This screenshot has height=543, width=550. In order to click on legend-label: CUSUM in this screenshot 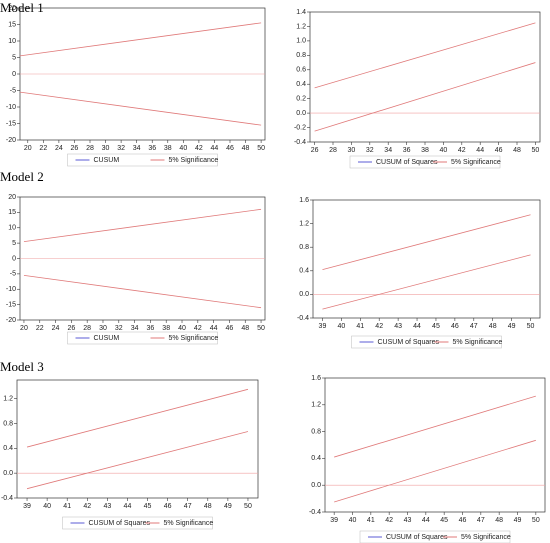, I will do `click(107, 338)`.